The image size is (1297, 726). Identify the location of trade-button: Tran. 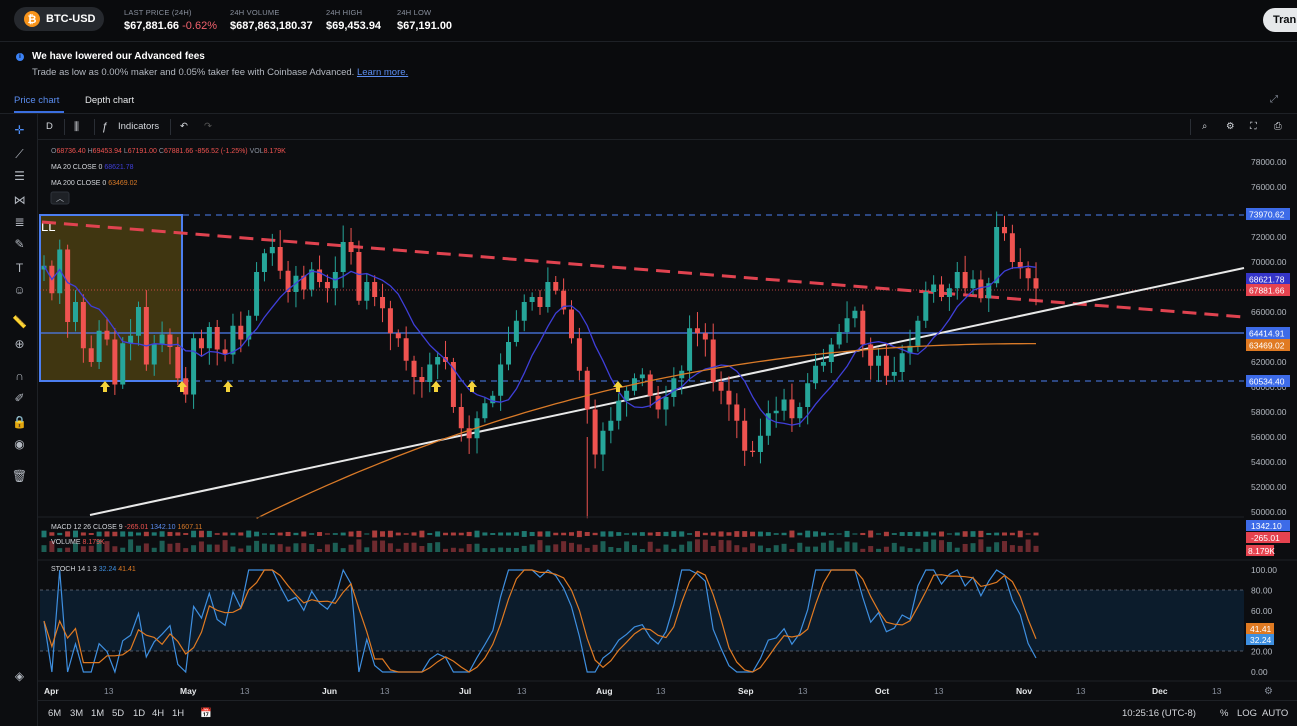
(1280, 20).